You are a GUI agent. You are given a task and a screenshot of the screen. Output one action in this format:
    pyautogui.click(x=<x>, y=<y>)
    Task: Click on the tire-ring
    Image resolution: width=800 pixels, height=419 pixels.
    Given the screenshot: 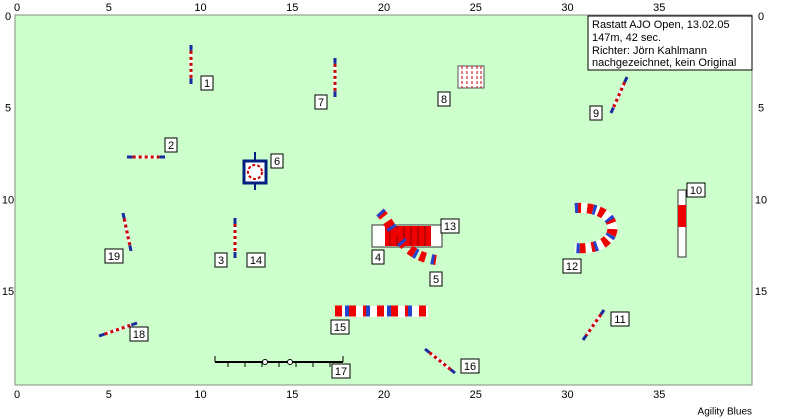 What is the action you would take?
    pyautogui.click(x=255, y=172)
    